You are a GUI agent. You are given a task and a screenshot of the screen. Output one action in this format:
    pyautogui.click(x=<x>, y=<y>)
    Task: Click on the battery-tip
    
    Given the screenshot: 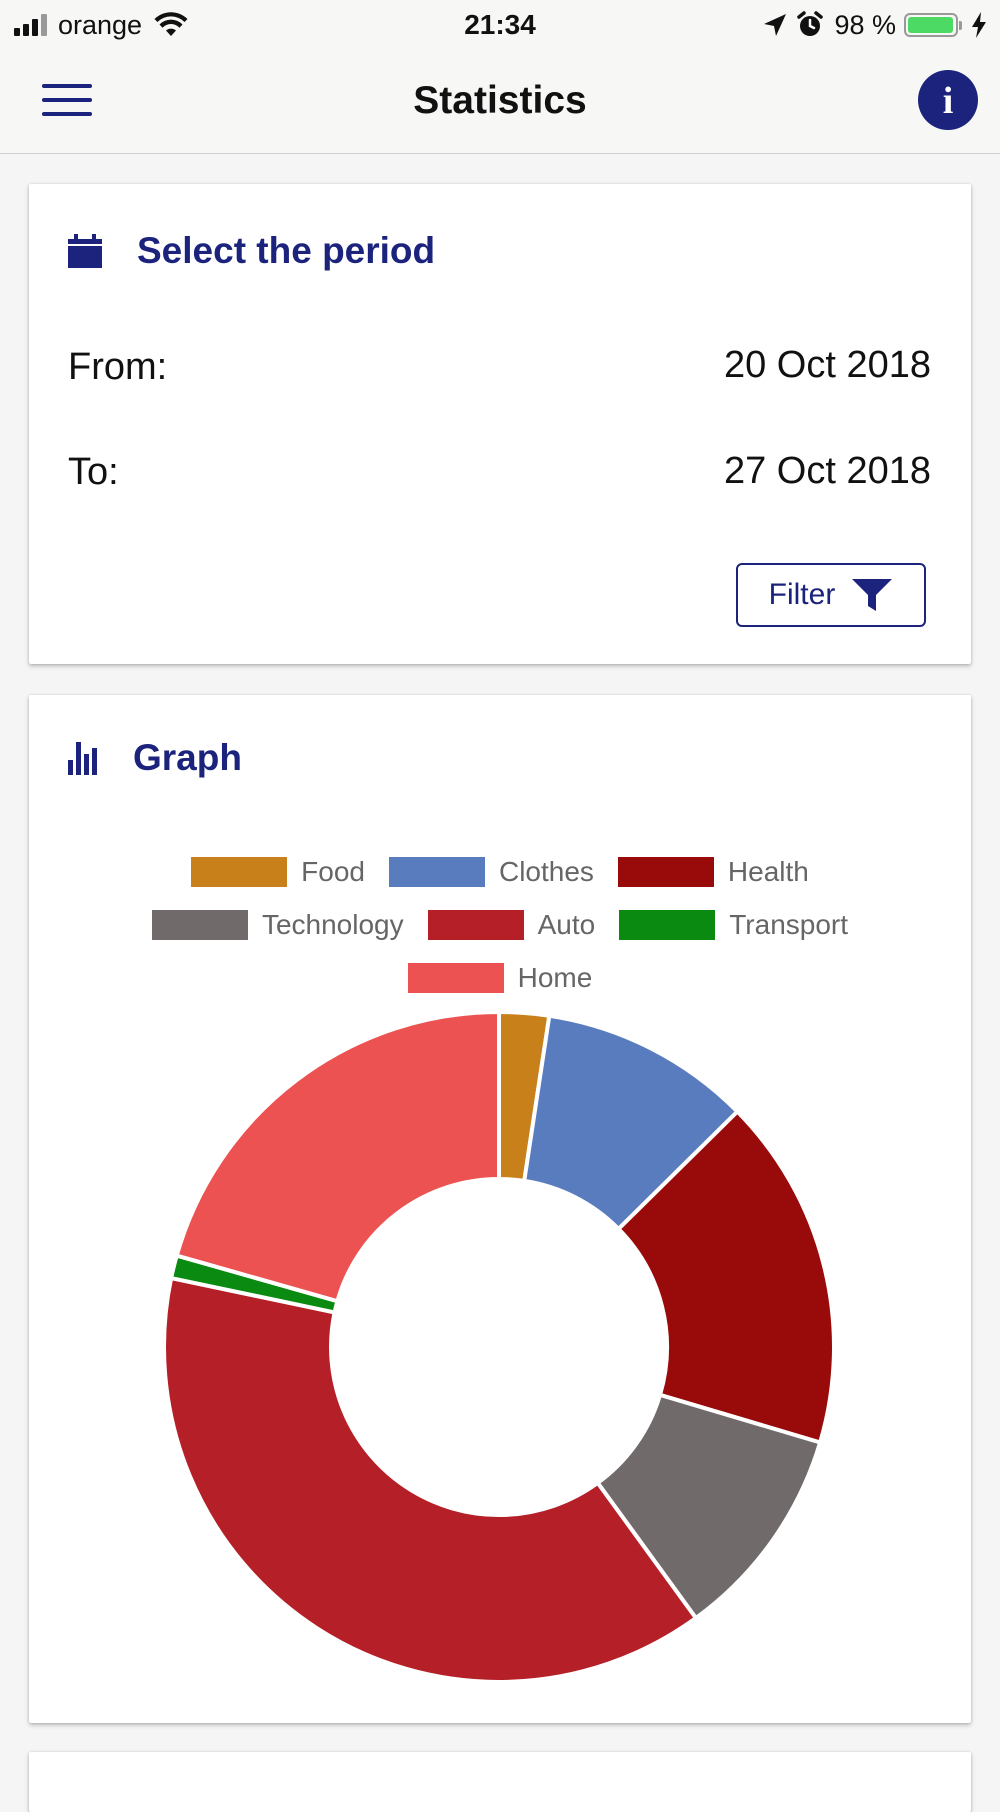 What is the action you would take?
    pyautogui.click(x=960, y=25)
    